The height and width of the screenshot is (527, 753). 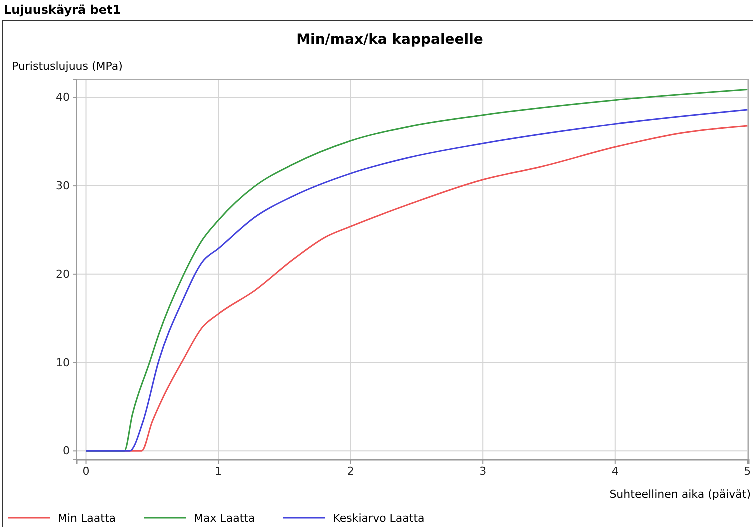 What do you see at coordinates (390, 40) in the screenshot?
I see `chart-title: Min/max/ka kappaleelle` at bounding box center [390, 40].